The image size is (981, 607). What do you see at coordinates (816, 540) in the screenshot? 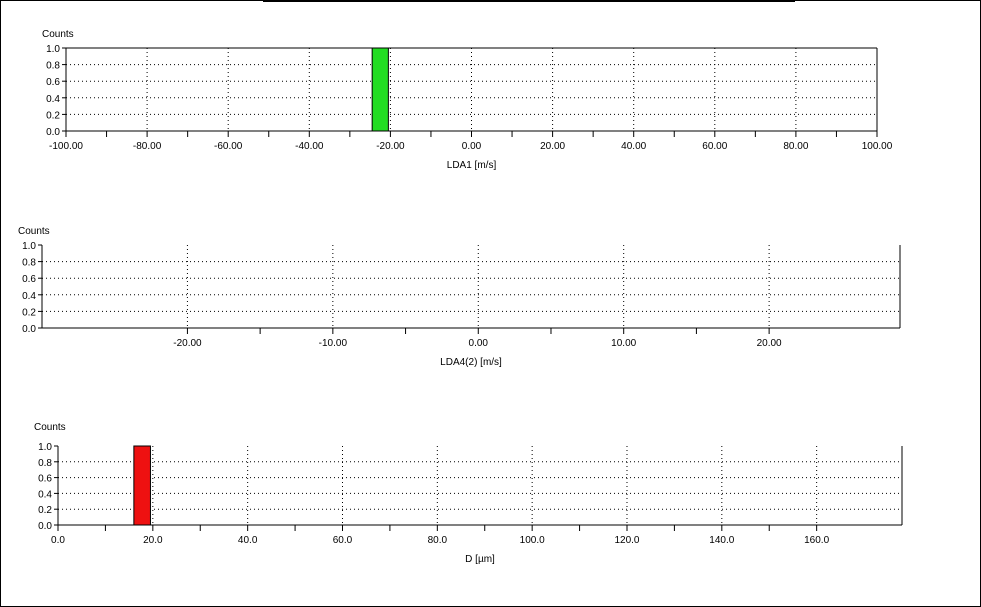
I see `x-tick-label: 160.0` at bounding box center [816, 540].